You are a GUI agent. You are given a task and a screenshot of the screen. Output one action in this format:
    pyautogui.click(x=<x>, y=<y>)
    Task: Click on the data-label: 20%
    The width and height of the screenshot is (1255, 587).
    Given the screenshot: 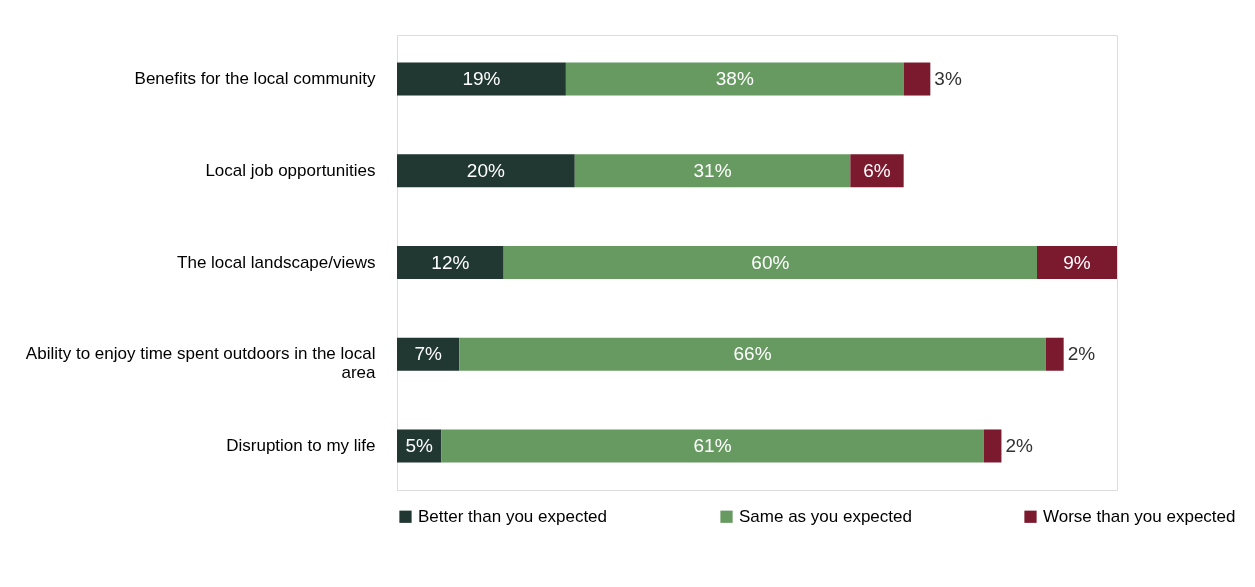 What is the action you would take?
    pyautogui.click(x=486, y=170)
    